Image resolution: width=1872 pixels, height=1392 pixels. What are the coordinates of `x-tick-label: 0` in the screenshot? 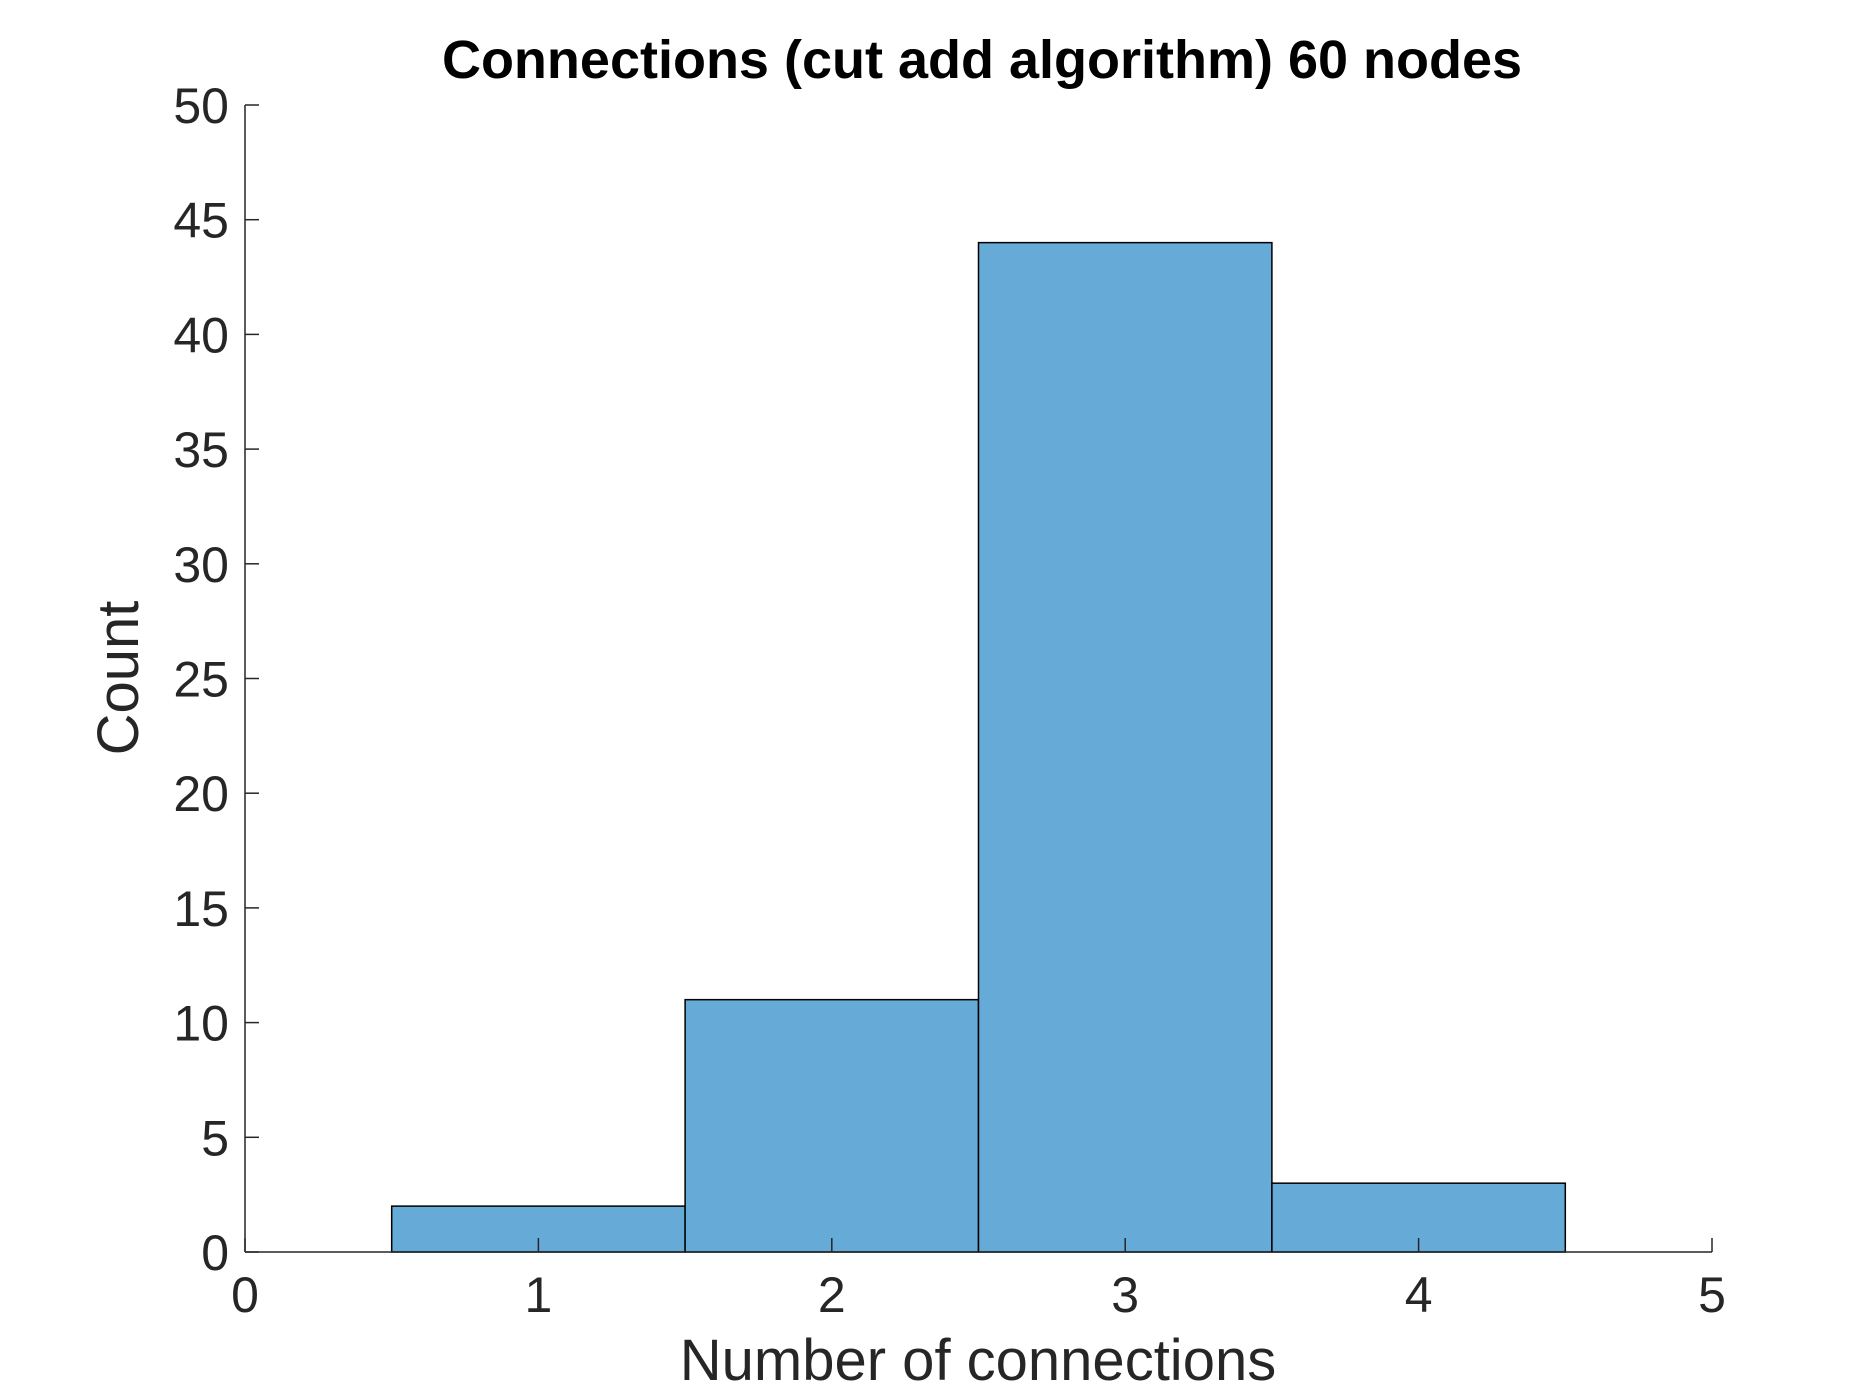 It's located at (245, 1295).